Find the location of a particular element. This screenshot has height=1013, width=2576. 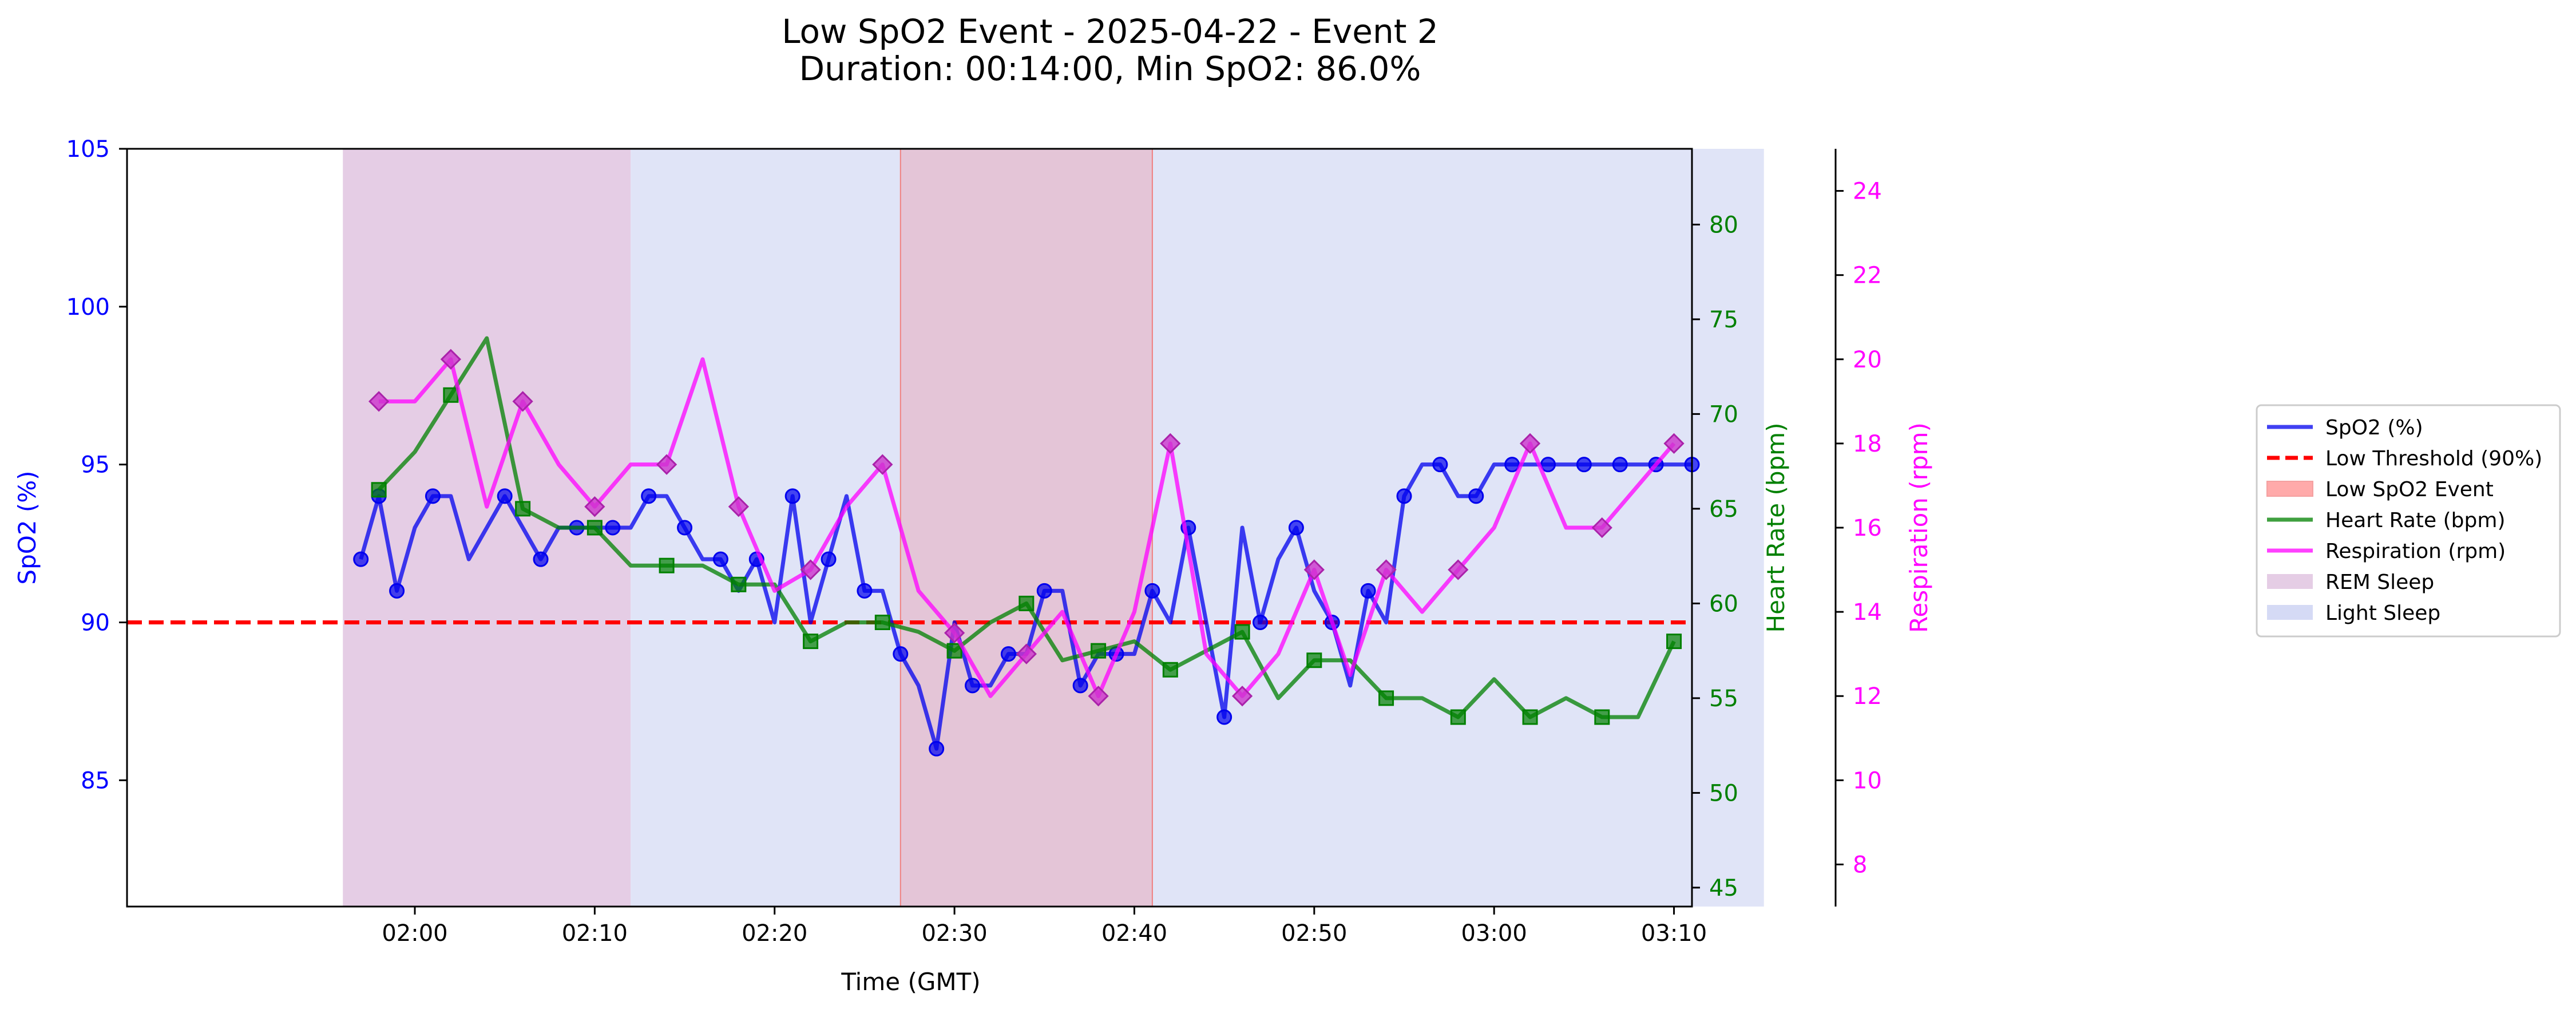

legend-label: Light Sleep is located at coordinates (2383, 614).